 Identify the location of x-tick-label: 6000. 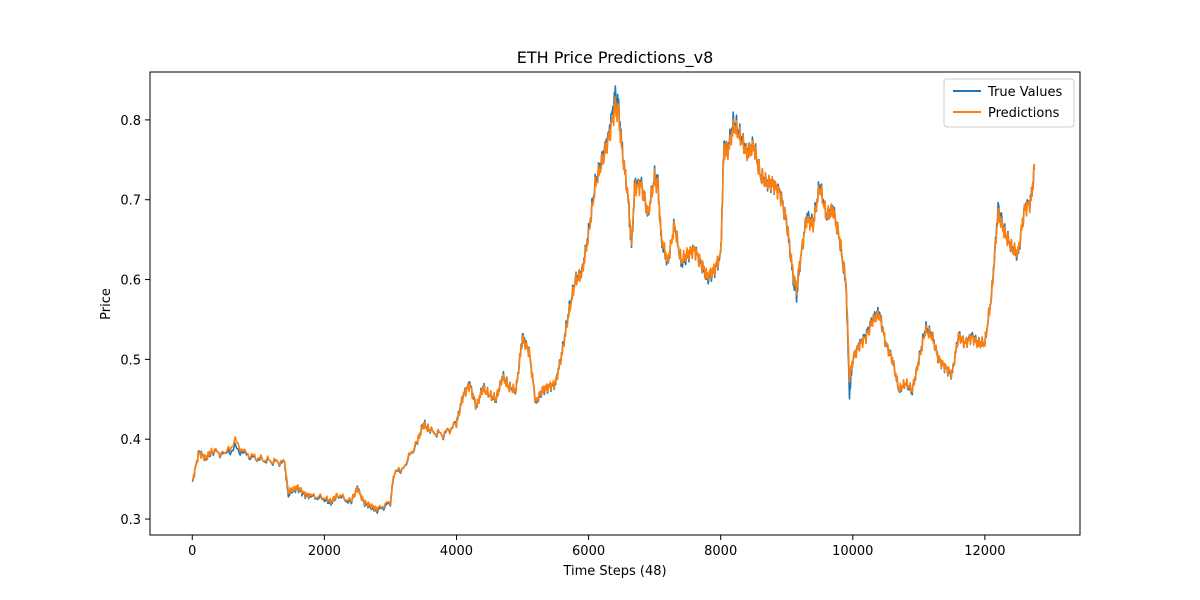
(588, 551).